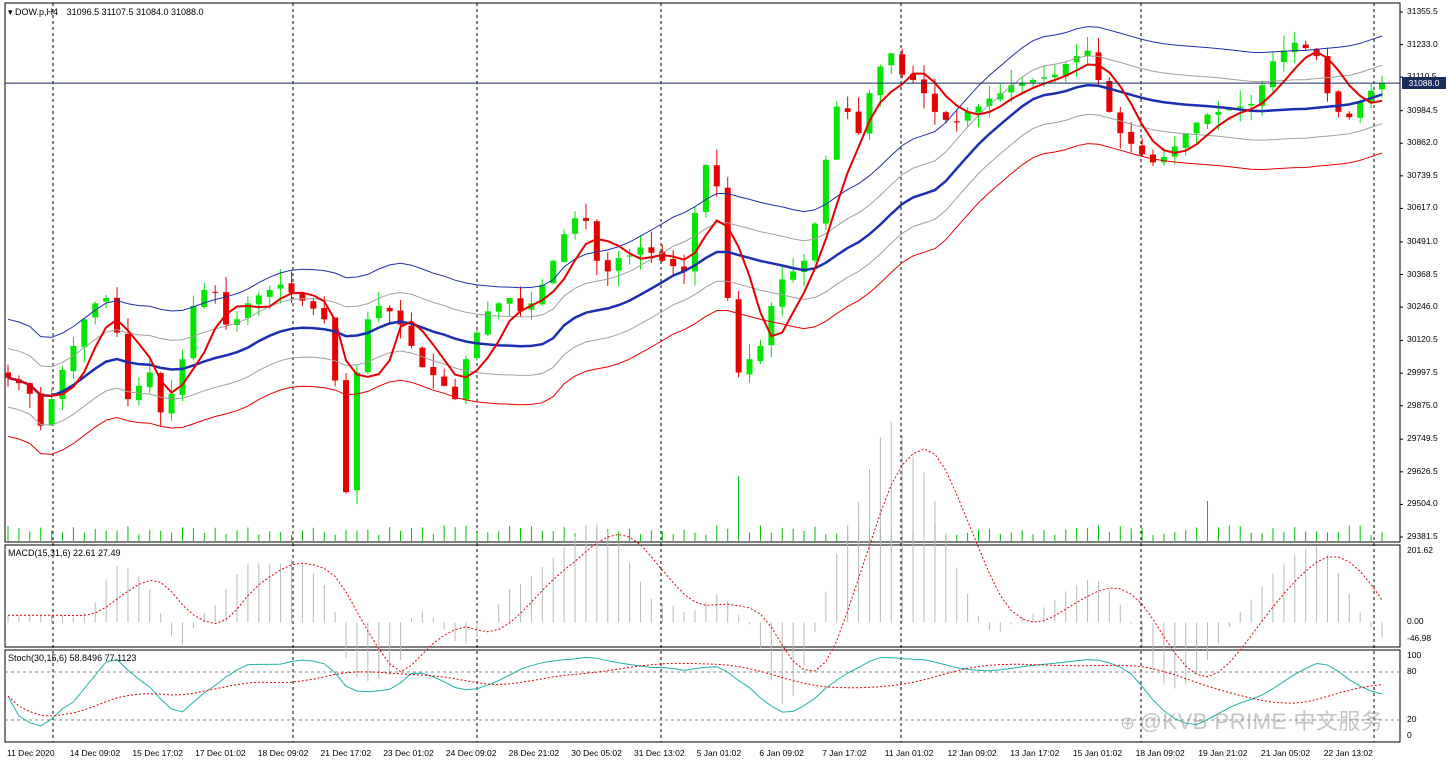 The height and width of the screenshot is (767, 1450). Describe the element at coordinates (220, 753) in the screenshot. I see `date-tick-label: 17 Dec 01:02` at that location.